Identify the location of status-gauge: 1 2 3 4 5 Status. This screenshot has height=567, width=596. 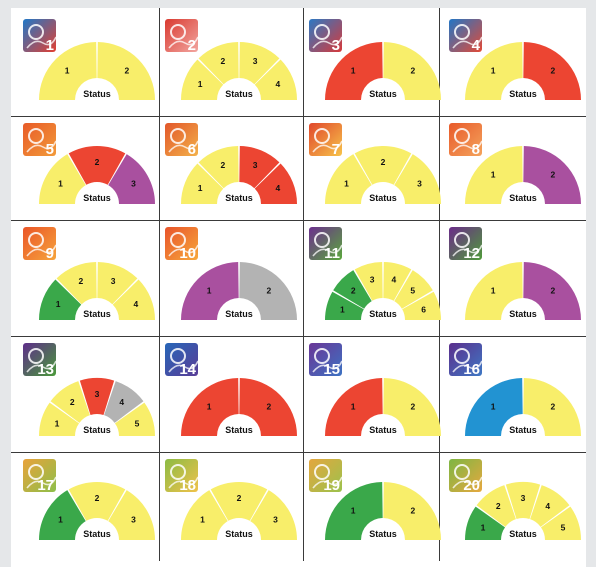
(523, 510).